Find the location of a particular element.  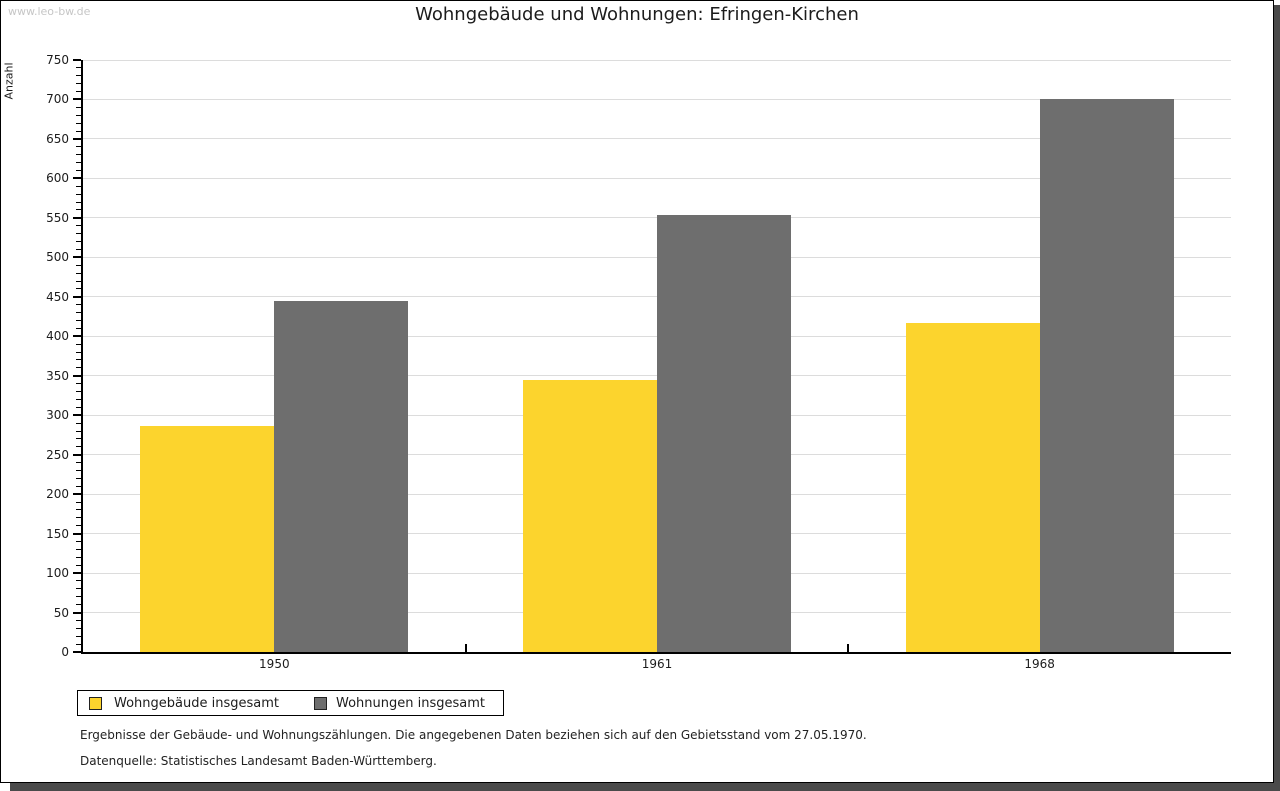

x-category-label-1950: 1950 is located at coordinates (274, 664).